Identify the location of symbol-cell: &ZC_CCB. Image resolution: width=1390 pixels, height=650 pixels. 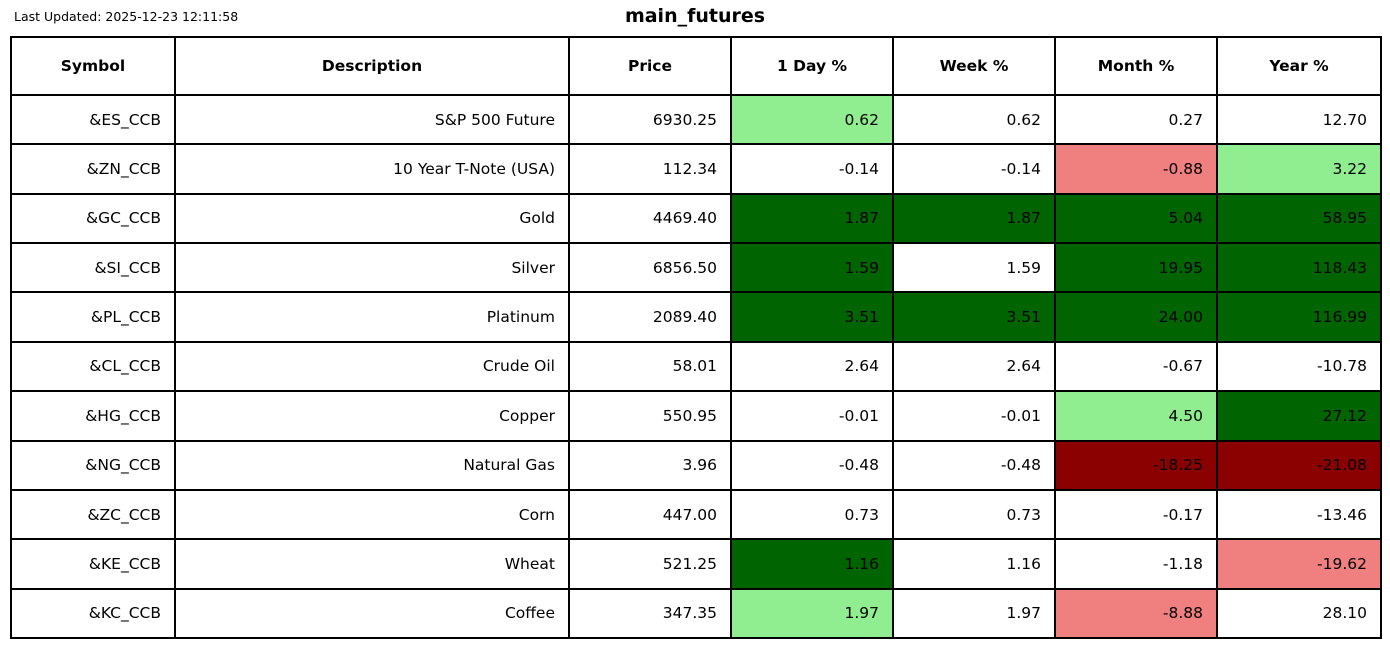
(93, 514).